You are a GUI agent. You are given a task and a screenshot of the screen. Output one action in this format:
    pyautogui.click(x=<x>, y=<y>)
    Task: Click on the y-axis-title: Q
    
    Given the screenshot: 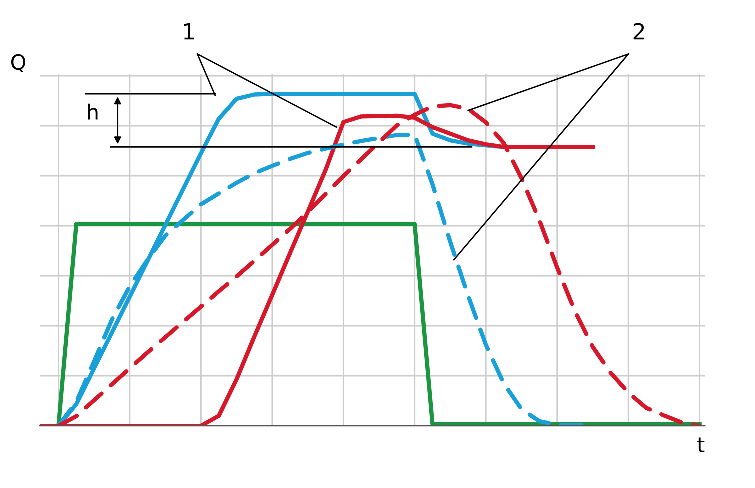 What is the action you would take?
    pyautogui.click(x=18, y=63)
    